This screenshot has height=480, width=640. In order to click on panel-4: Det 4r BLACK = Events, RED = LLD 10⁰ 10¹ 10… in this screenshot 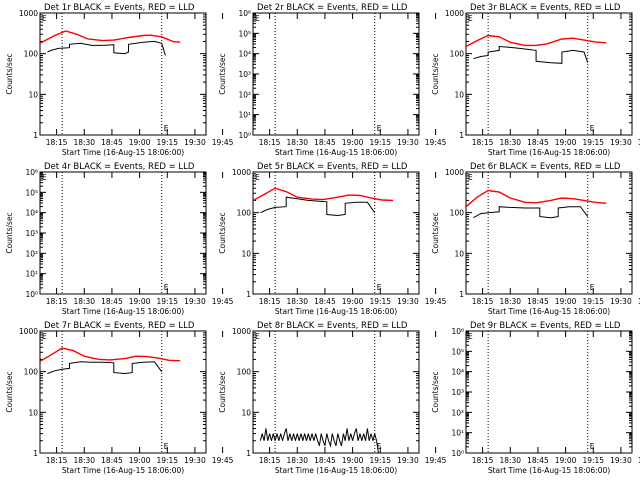, I will do `click(119, 239)`.